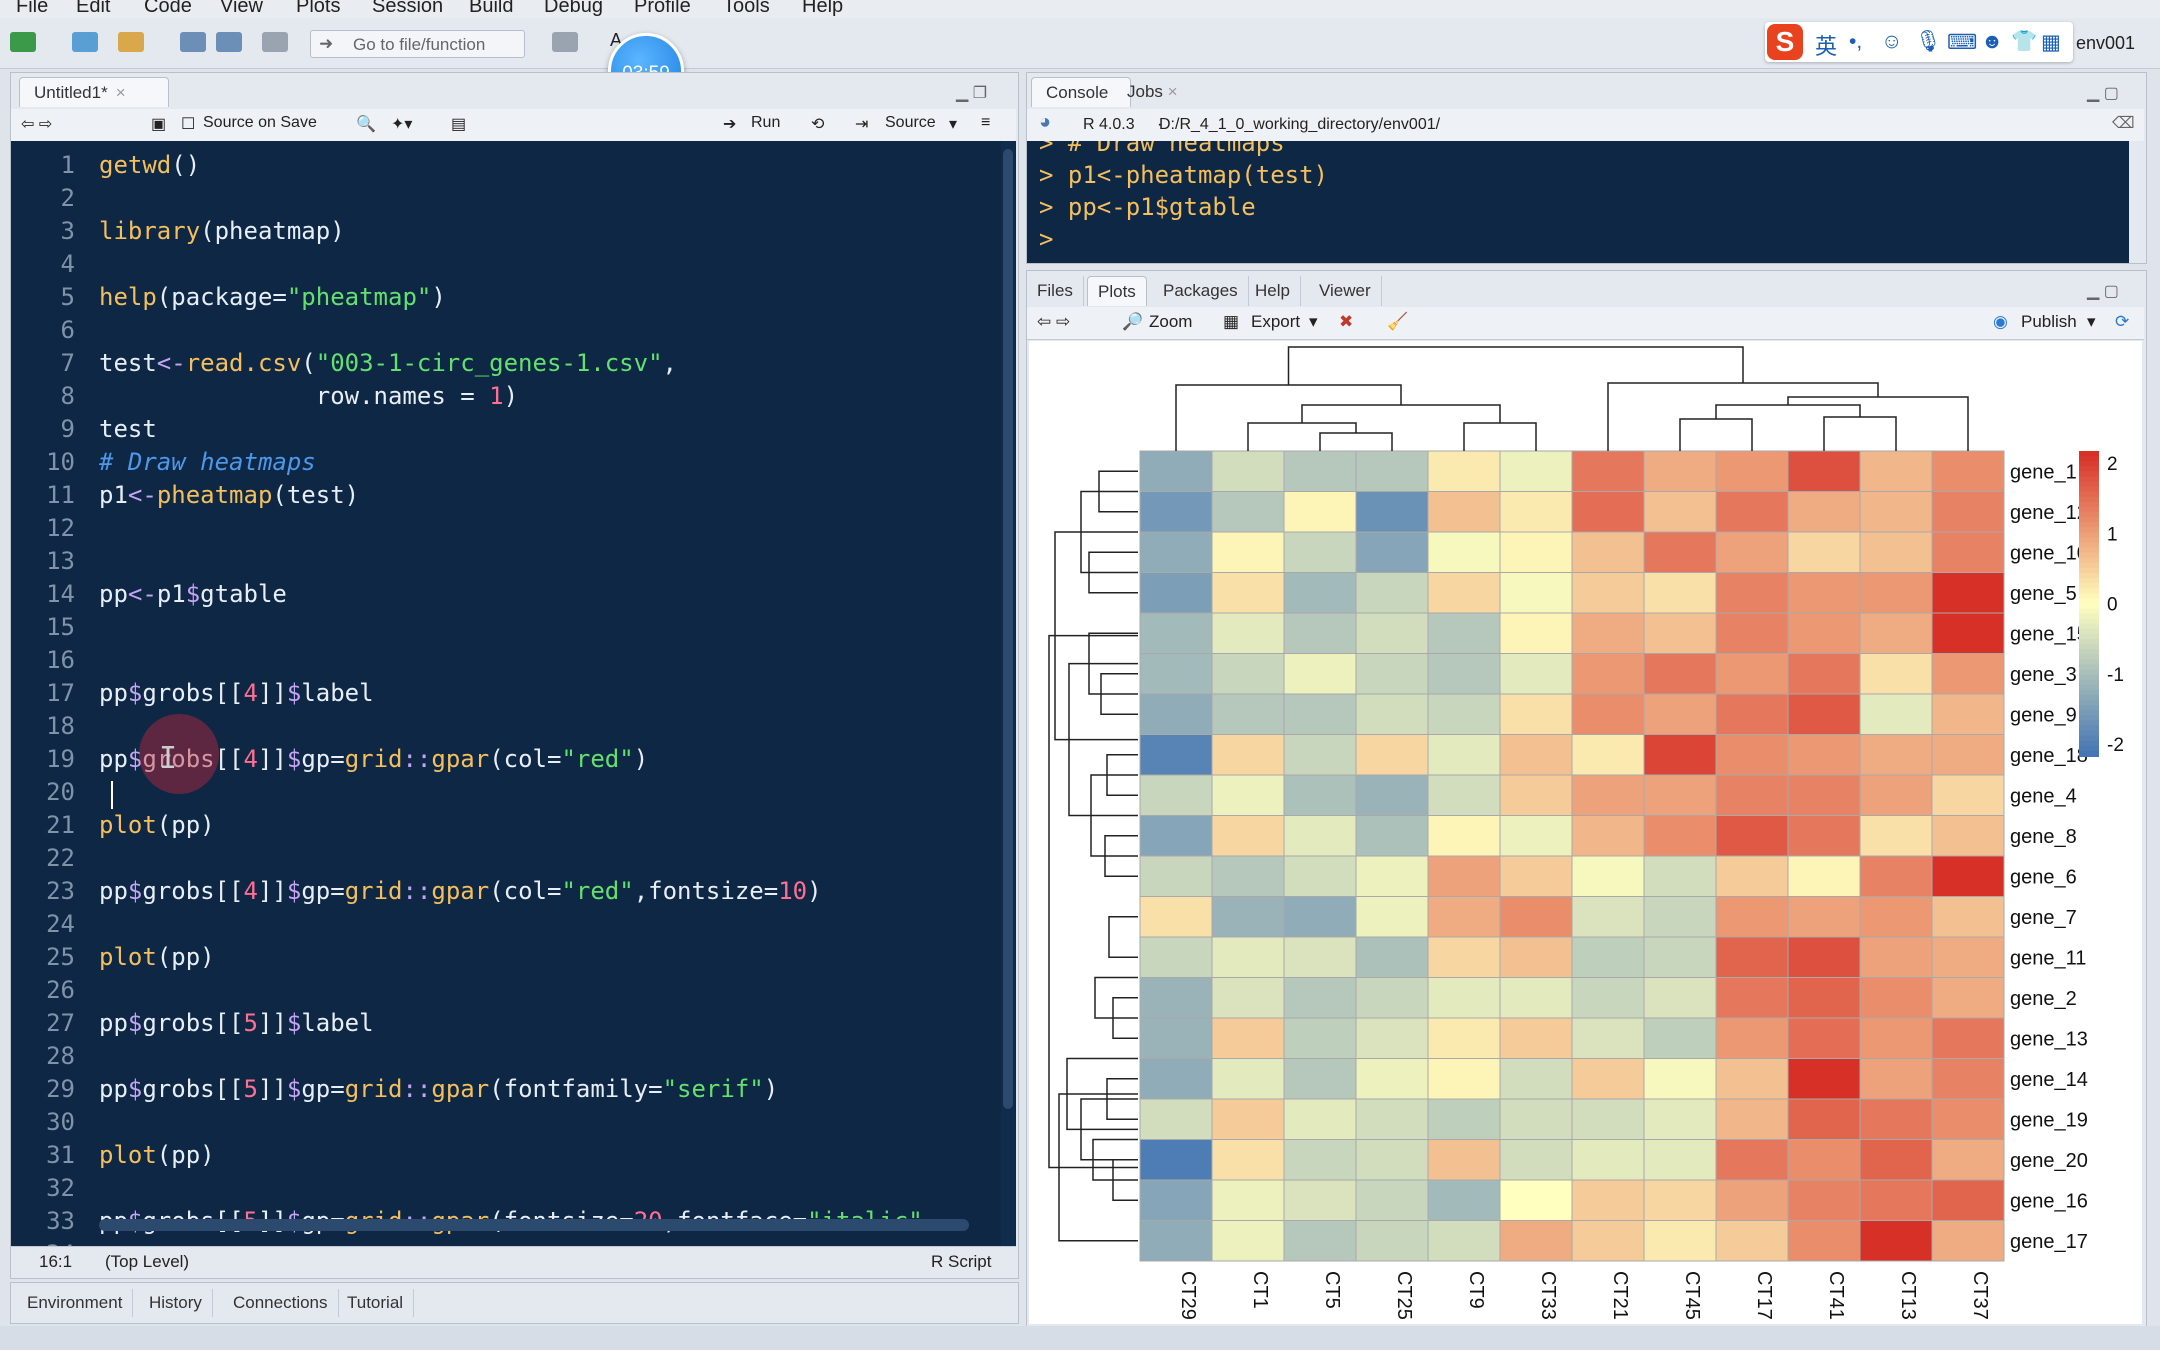 The width and height of the screenshot is (2160, 1350). What do you see at coordinates (176, 1303) in the screenshot?
I see `tab-history: History` at bounding box center [176, 1303].